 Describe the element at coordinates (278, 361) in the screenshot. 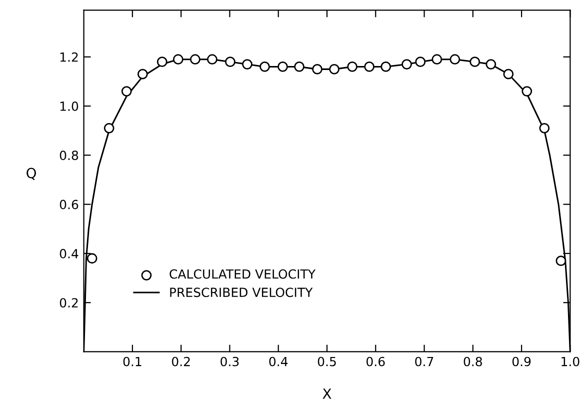

I see `x-tick-label: 0.4` at that location.